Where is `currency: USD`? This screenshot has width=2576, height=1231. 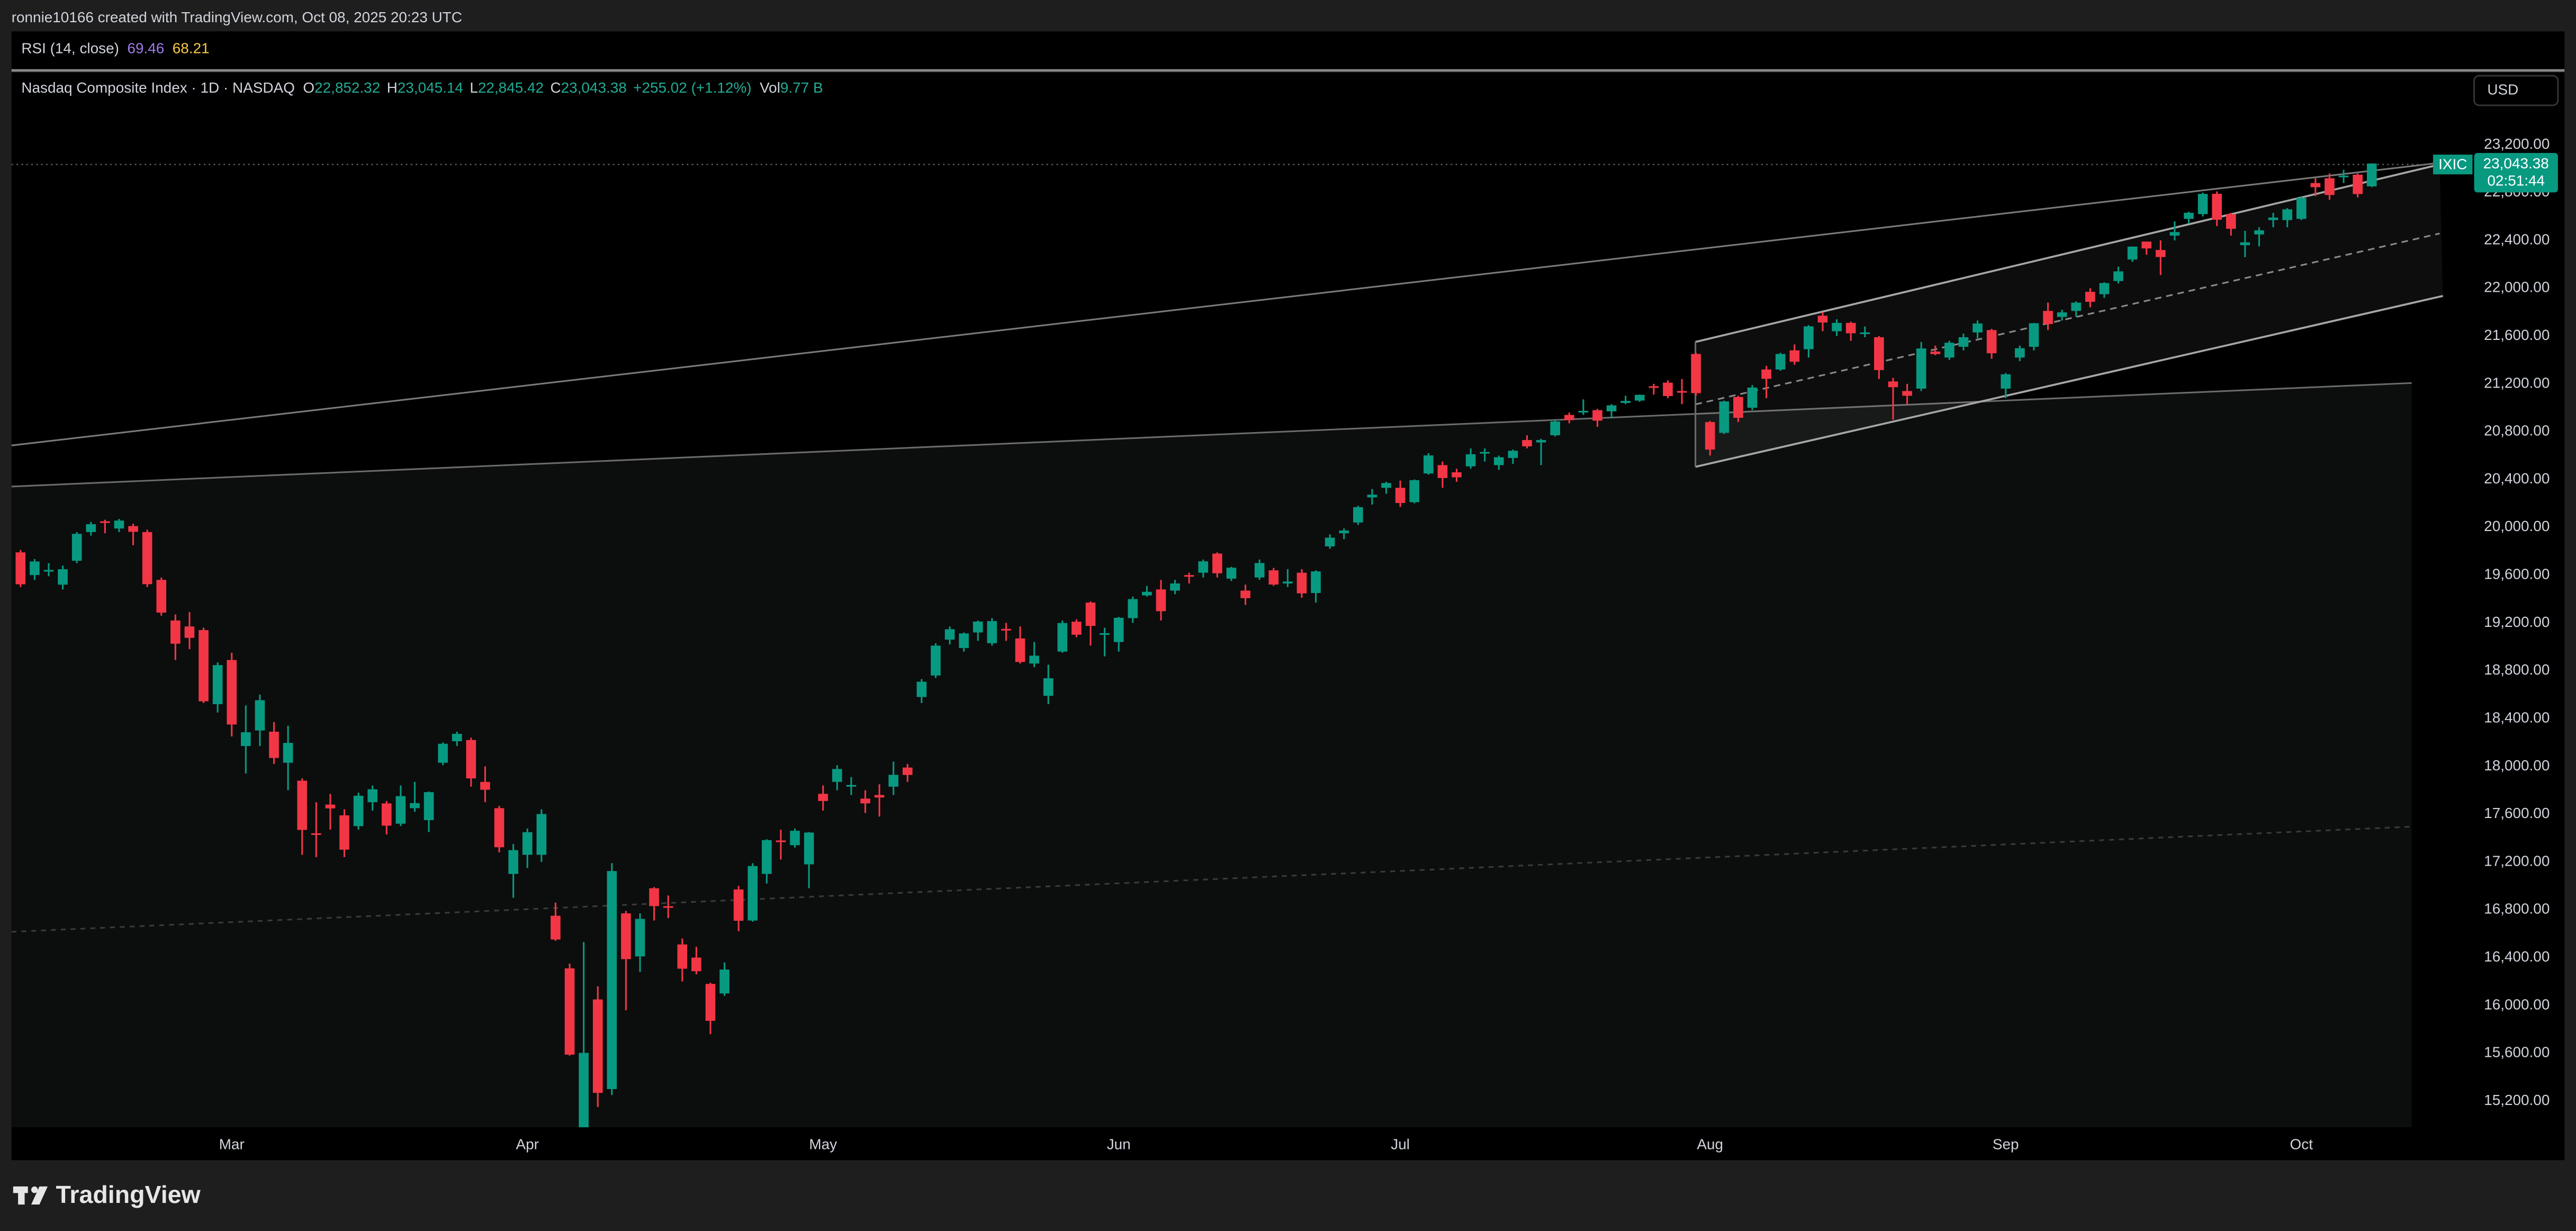 currency: USD is located at coordinates (2503, 89).